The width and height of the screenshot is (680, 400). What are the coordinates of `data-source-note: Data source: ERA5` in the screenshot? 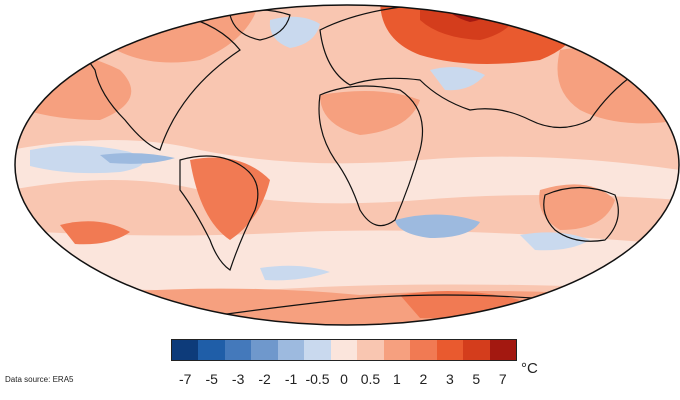 It's located at (39, 379).